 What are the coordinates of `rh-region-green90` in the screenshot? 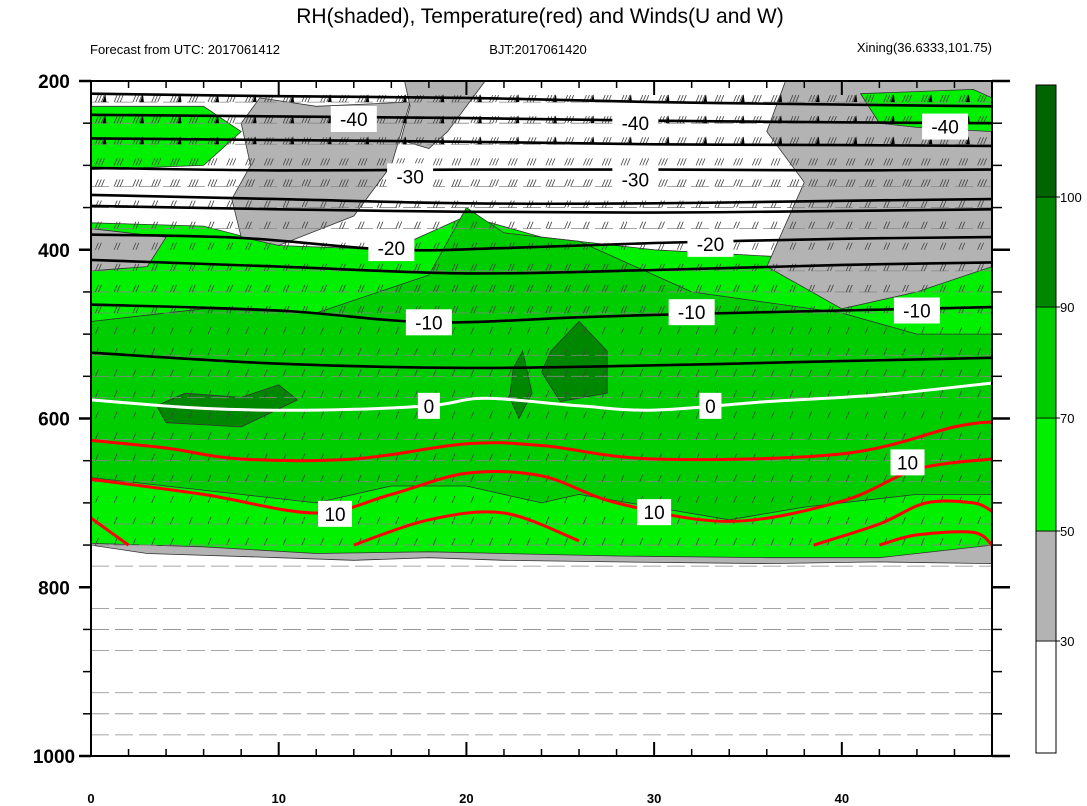 It's located at (227, 406).